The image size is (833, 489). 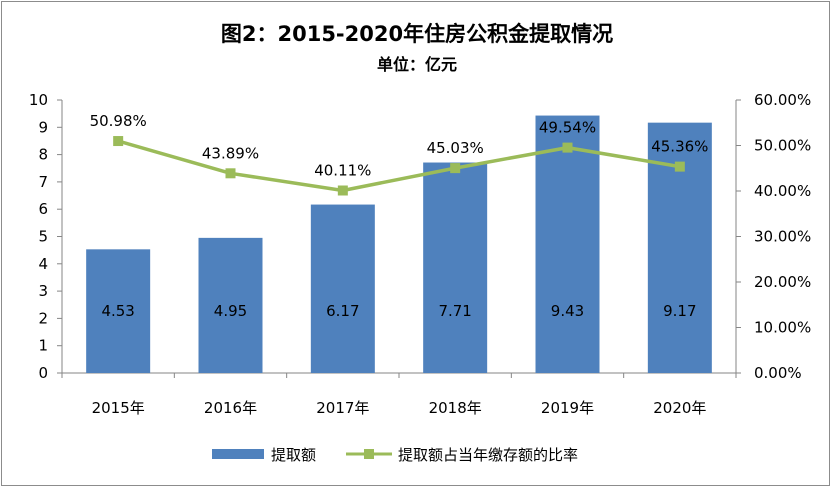 I want to click on bar-value-label: 9.17, so click(x=679, y=311).